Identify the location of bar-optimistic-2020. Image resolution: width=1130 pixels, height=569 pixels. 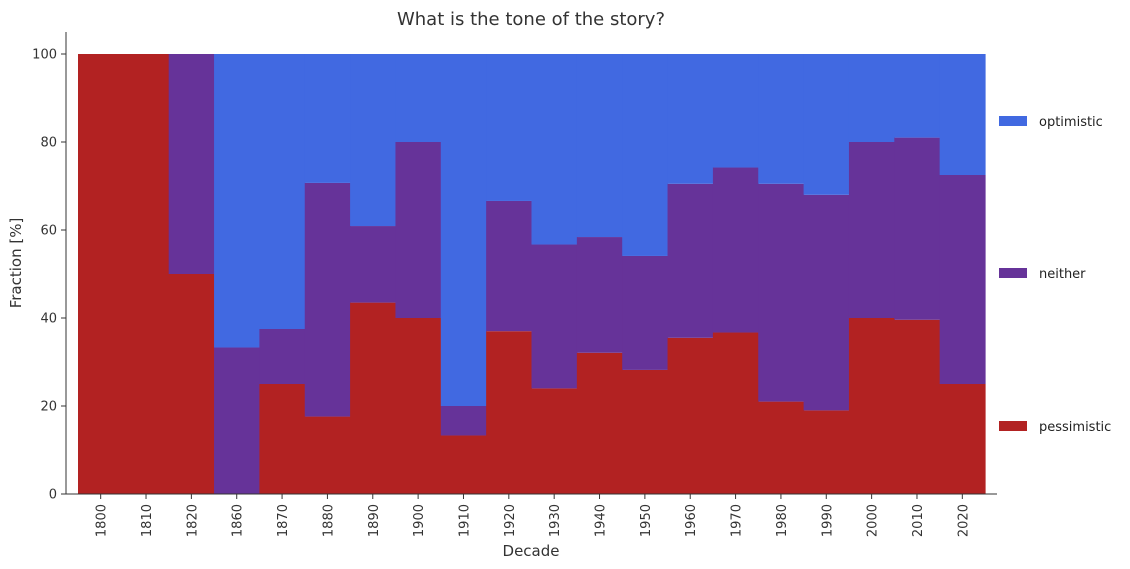
(962, 114).